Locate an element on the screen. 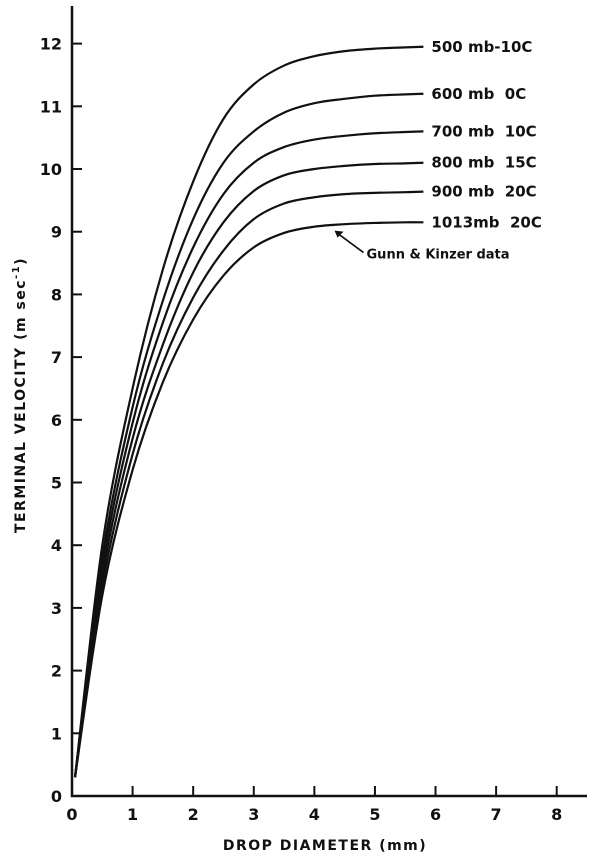  series-label: 600 mb 0C is located at coordinates (478, 94).